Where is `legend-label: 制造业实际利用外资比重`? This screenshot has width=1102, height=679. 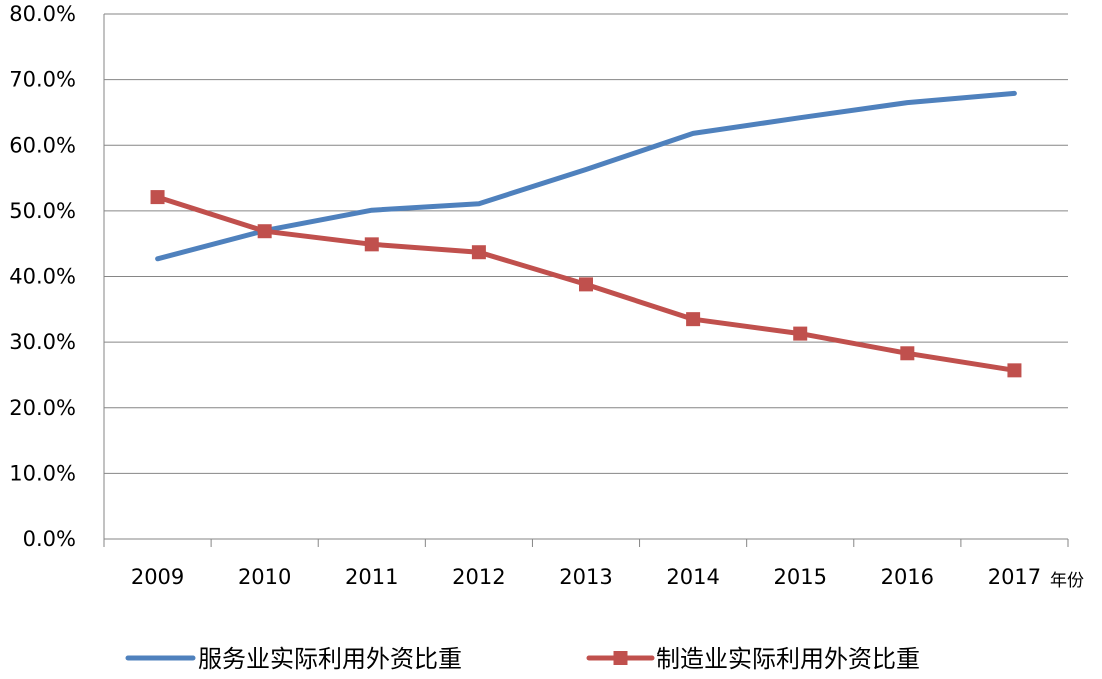
legend-label: 制造业实际利用外资比重 is located at coordinates (788, 659).